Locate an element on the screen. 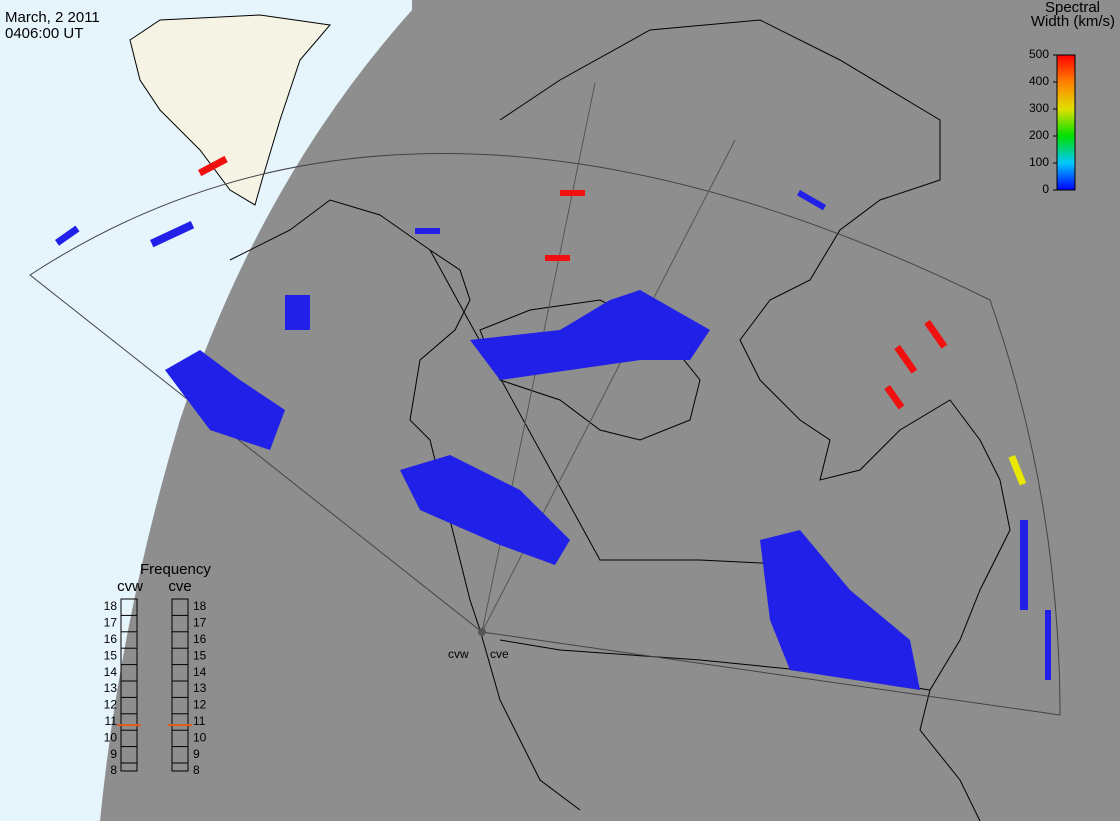  colorbar-tick-label: 100 is located at coordinates (1039, 162).